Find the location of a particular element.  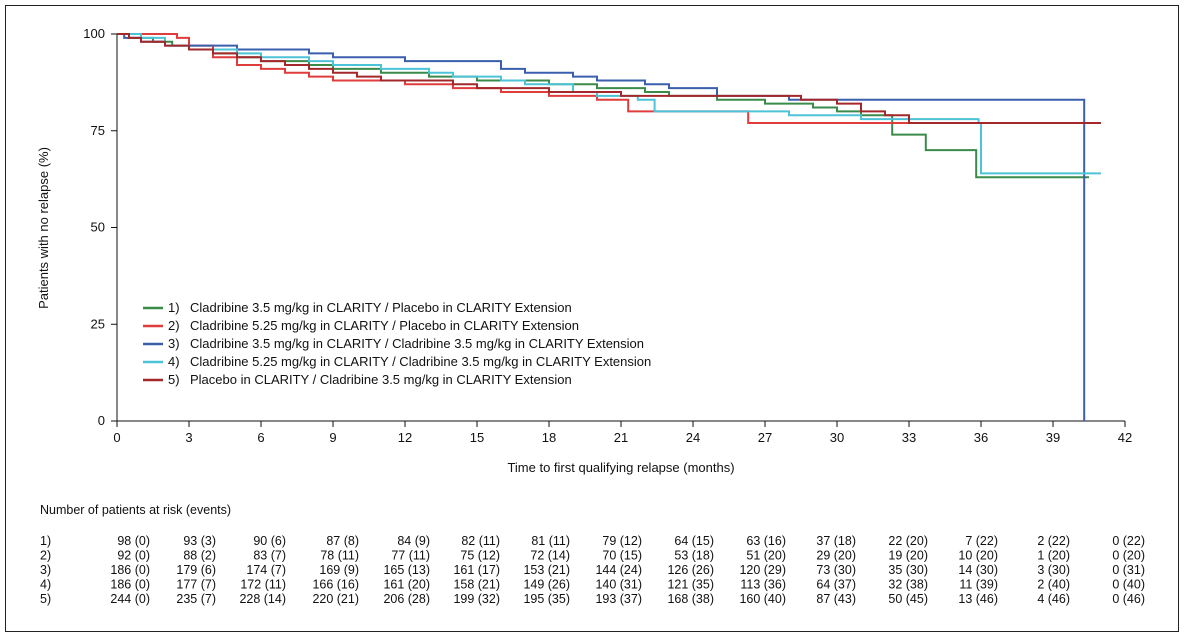

at-risk-cell: 2 (22) is located at coordinates (1053, 541).